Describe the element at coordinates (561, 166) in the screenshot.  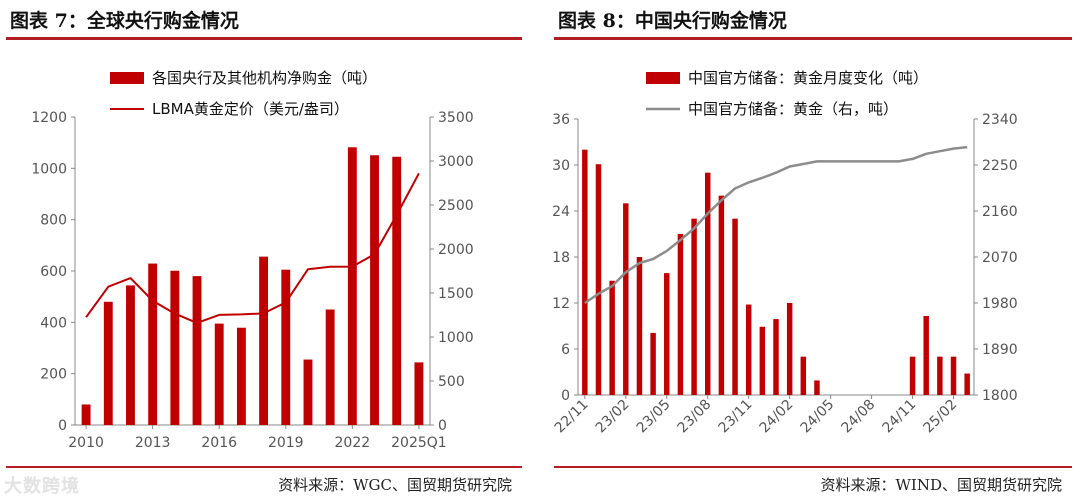
I see `right-y-left-tick-label: 30` at that location.